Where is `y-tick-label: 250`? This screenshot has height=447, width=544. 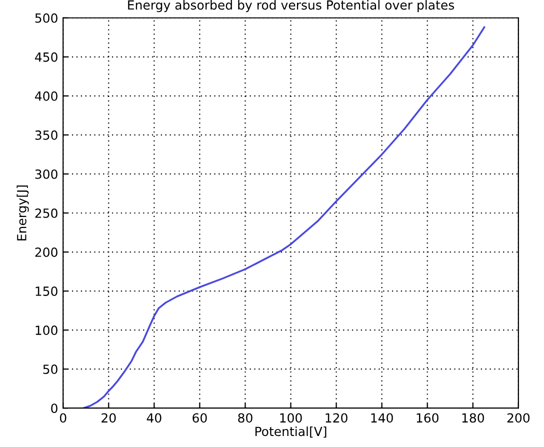 y-tick-label: 250 is located at coordinates (46, 213).